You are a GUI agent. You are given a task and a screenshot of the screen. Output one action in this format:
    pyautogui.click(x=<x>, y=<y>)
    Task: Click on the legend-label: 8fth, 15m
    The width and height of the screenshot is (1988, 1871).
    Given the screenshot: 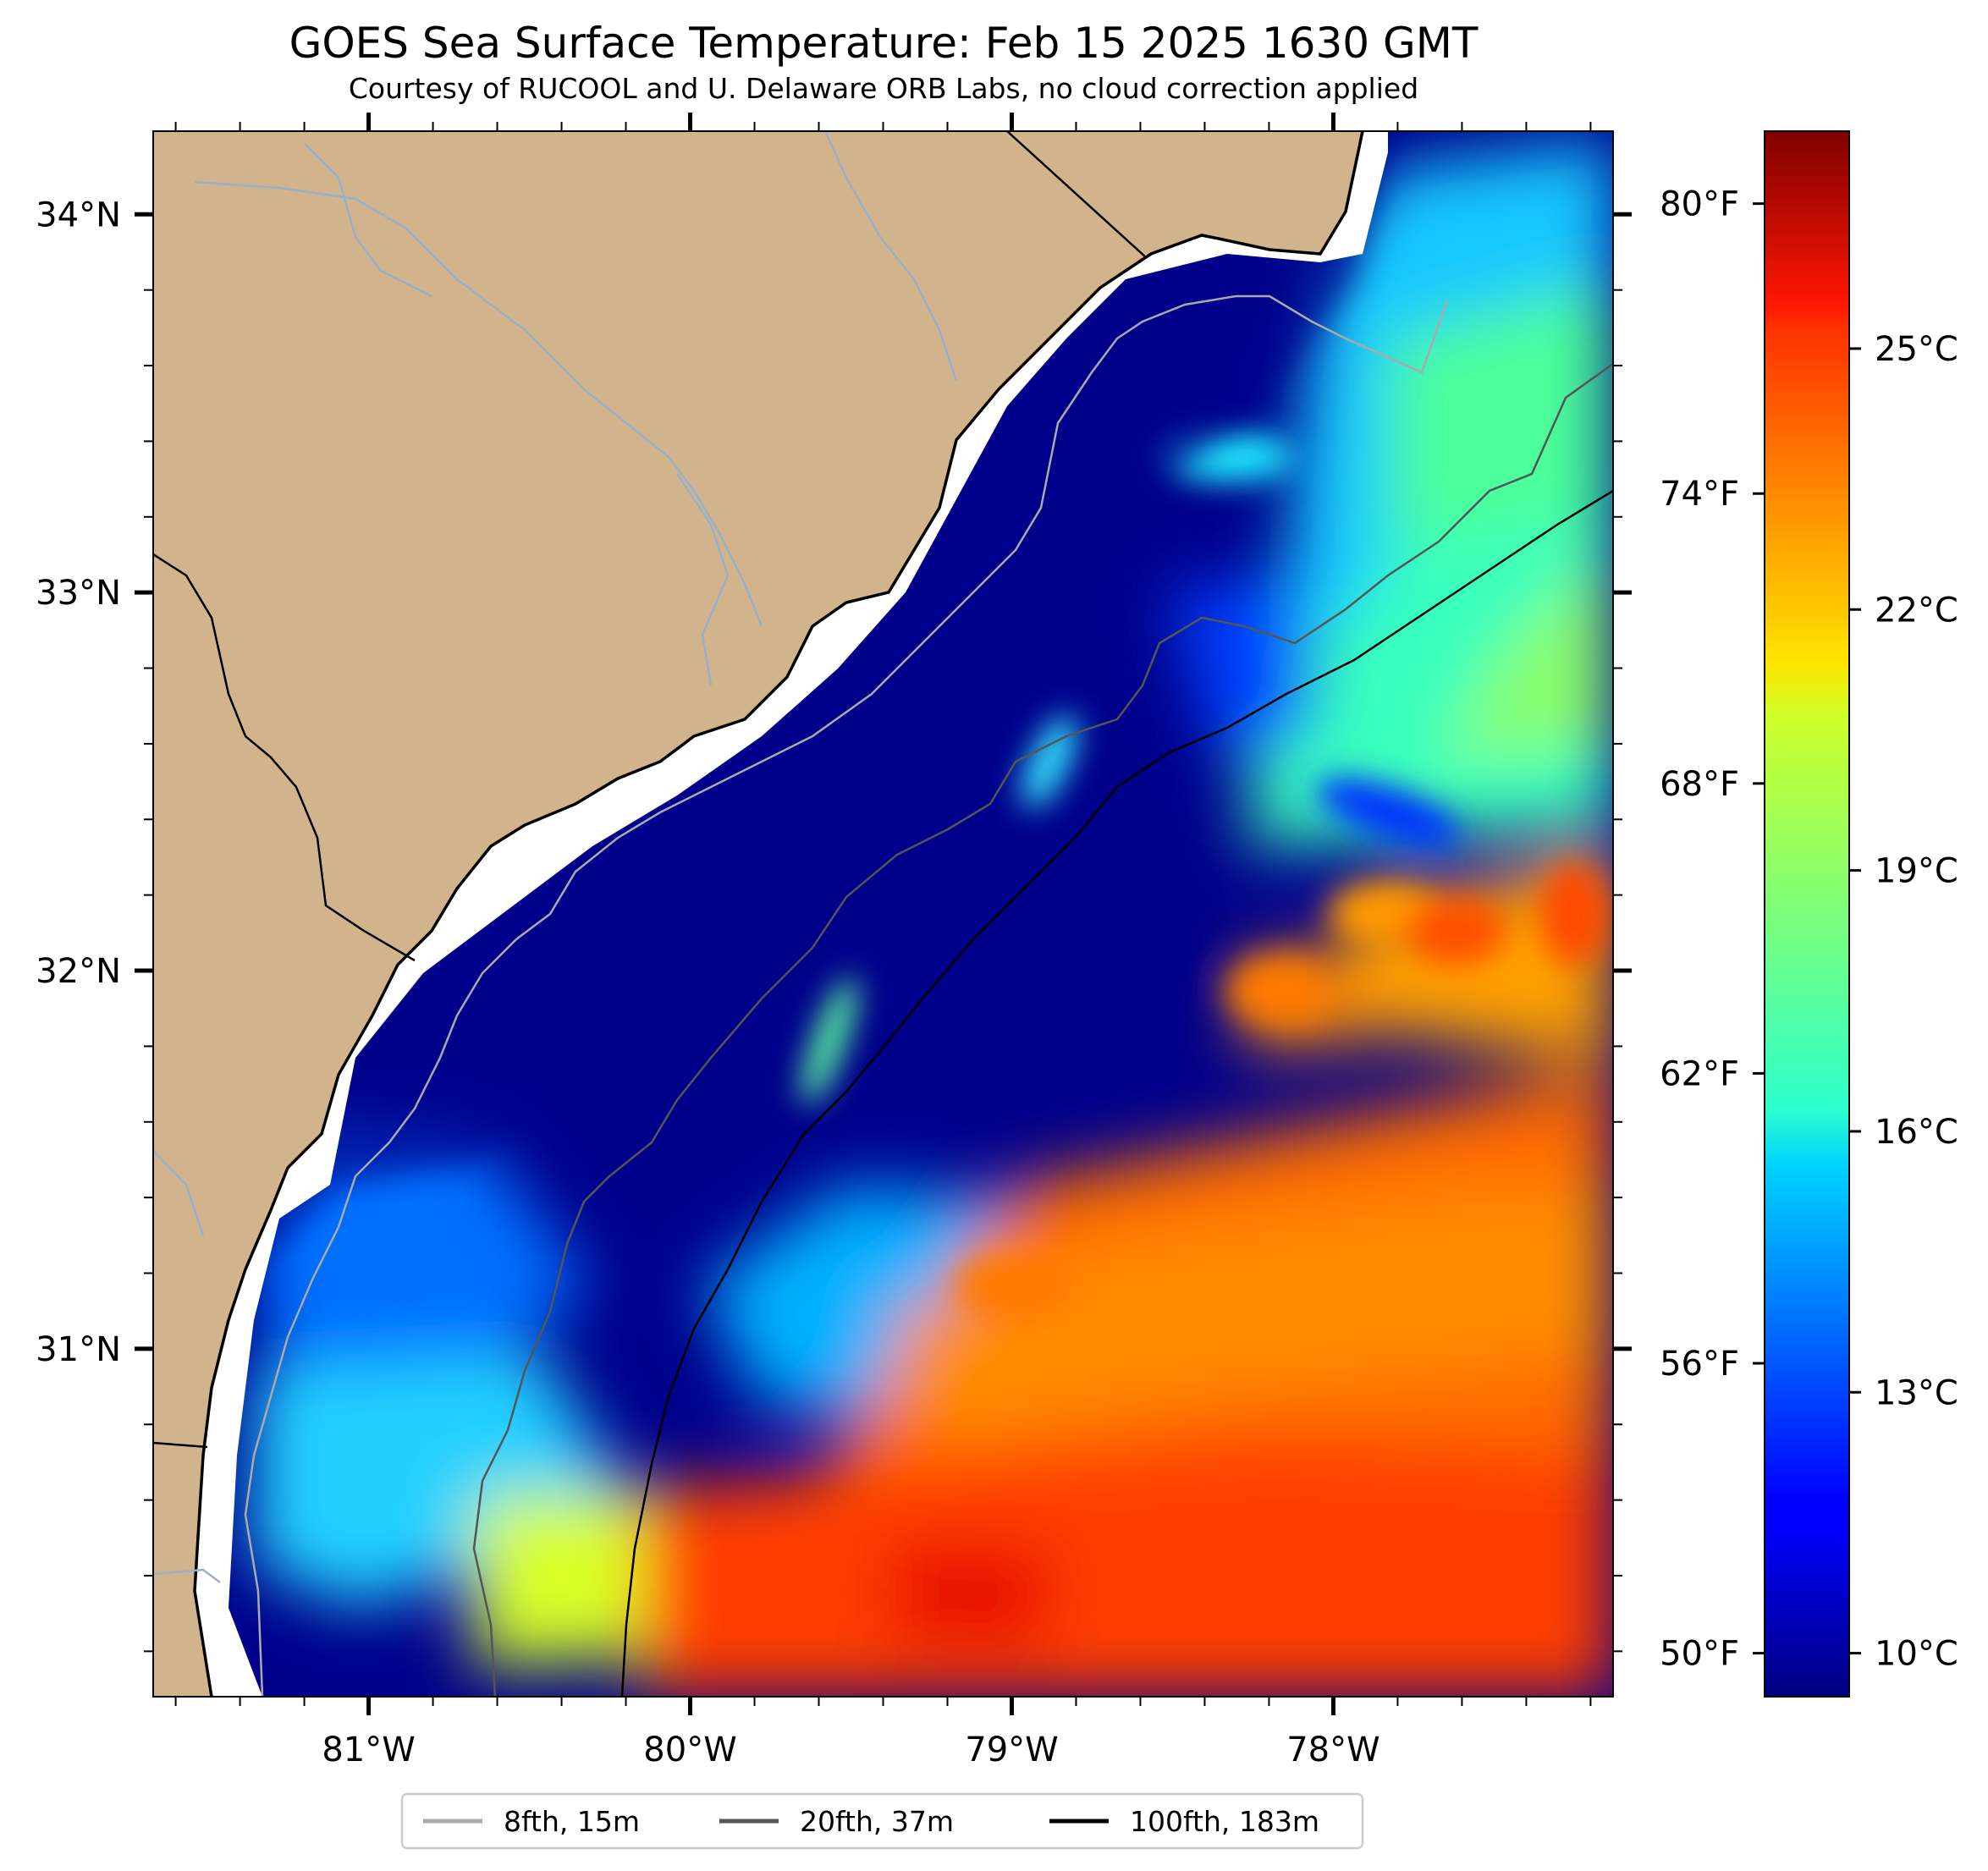 What is the action you would take?
    pyautogui.click(x=572, y=1822)
    